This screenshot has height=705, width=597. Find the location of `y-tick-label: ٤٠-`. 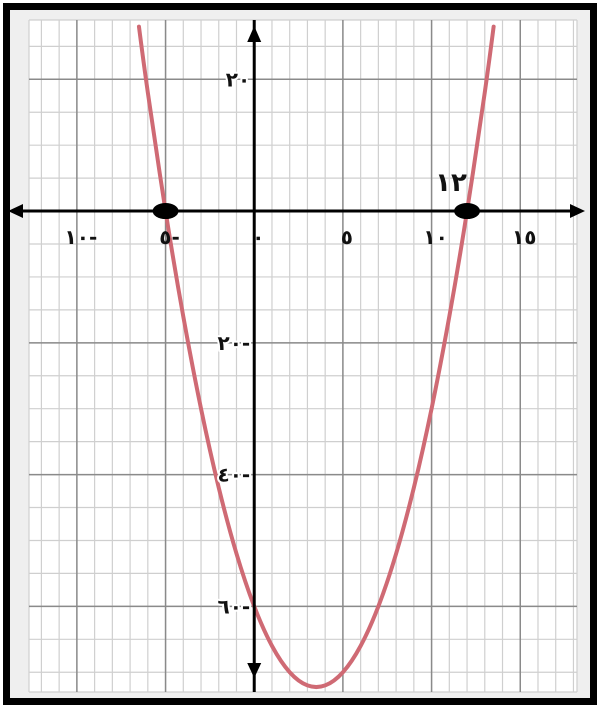

y-tick-label: ٤٠- is located at coordinates (233, 474).